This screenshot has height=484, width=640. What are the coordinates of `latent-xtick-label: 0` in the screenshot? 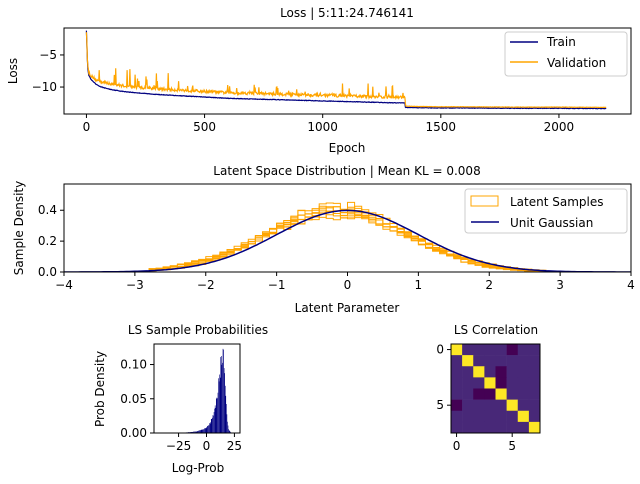 It's located at (348, 285).